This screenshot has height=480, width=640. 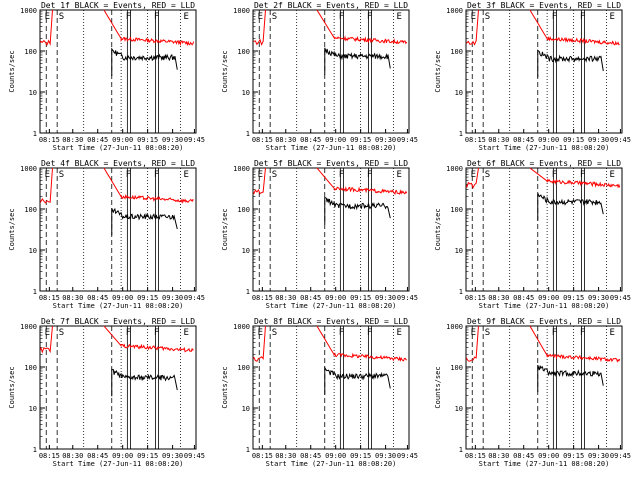 I want to click on panel-title: Det 9f BLACK = Events, RED = LLD, so click(x=544, y=321).